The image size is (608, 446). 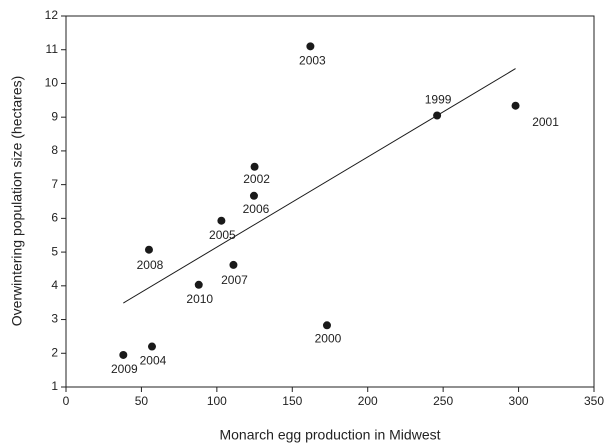 What do you see at coordinates (234, 280) in the screenshot?
I see `point-label: 2007` at bounding box center [234, 280].